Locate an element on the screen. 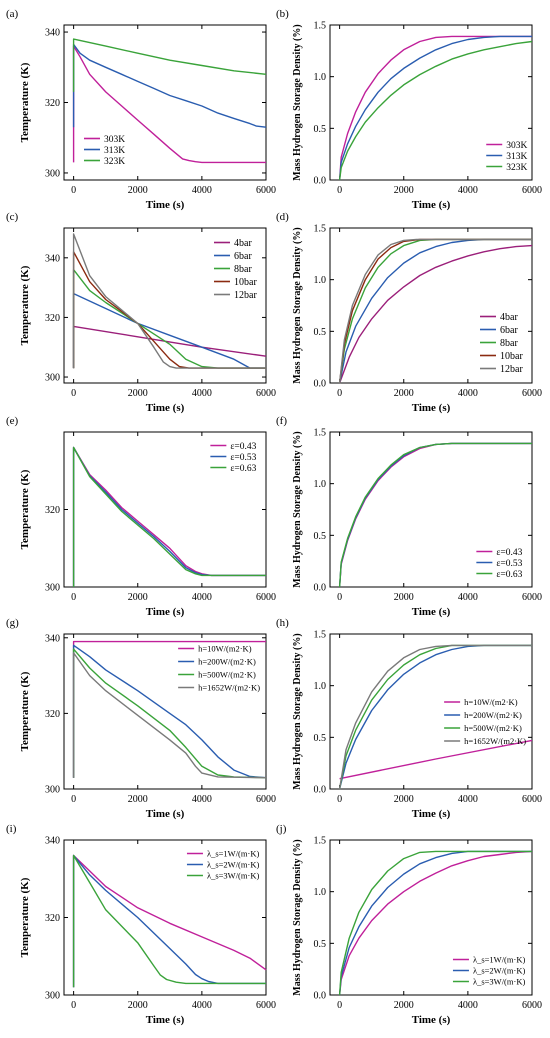 The height and width of the screenshot is (1038, 550). chart-5-panel-label: (e) is located at coordinates (12, 421).